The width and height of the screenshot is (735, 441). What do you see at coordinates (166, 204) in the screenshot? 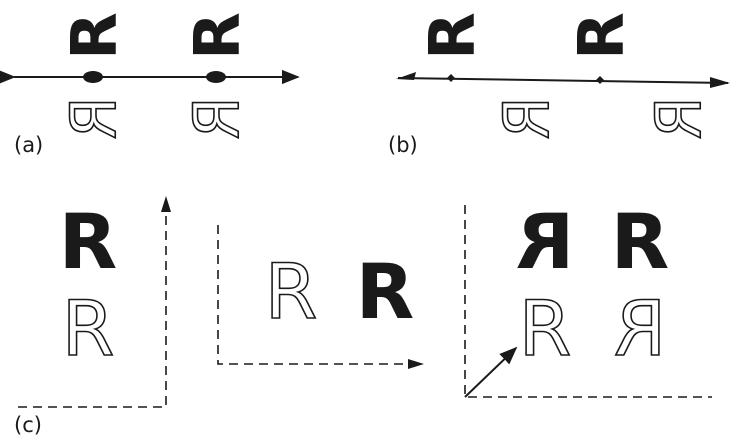
I see `panel-c-axis-arrow-up` at bounding box center [166, 204].